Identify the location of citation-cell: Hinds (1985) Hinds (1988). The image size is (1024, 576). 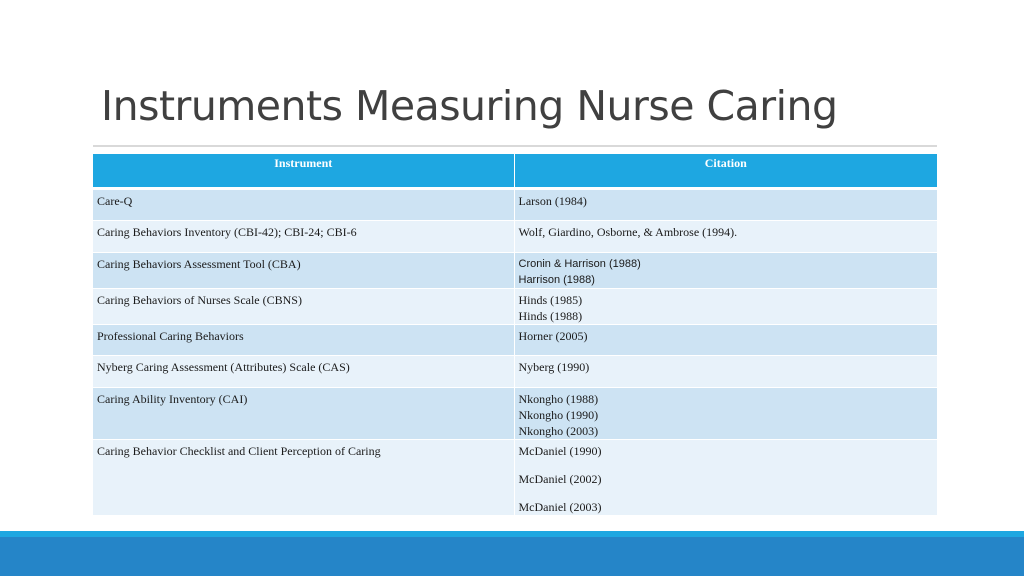
(725, 306).